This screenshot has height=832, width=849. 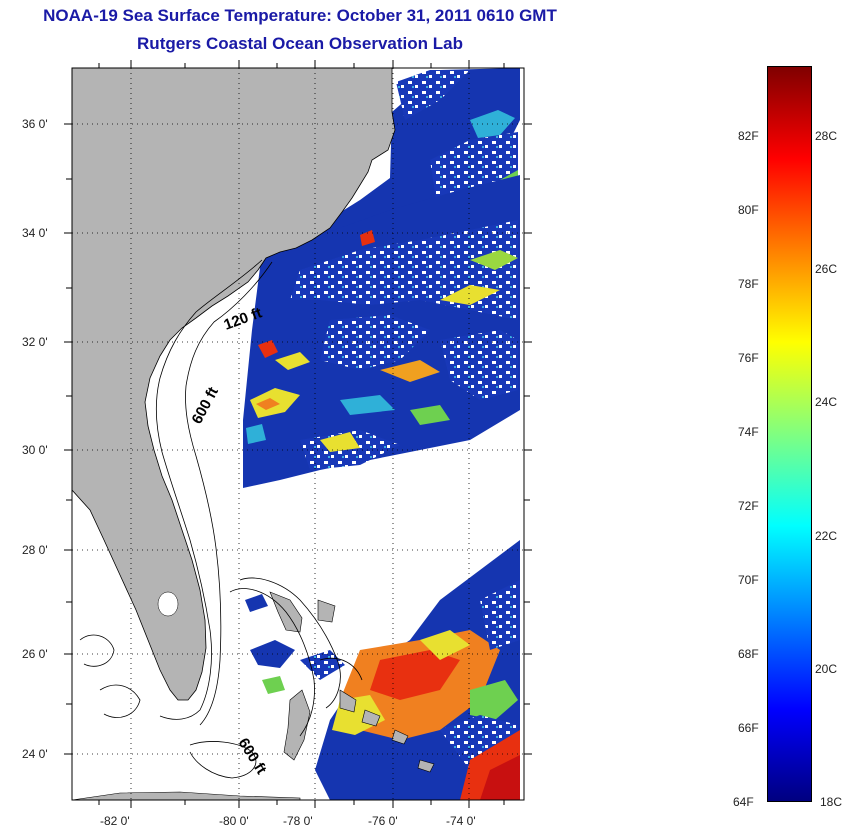 I want to click on lon-label-74: -74 0', so click(x=461, y=821).